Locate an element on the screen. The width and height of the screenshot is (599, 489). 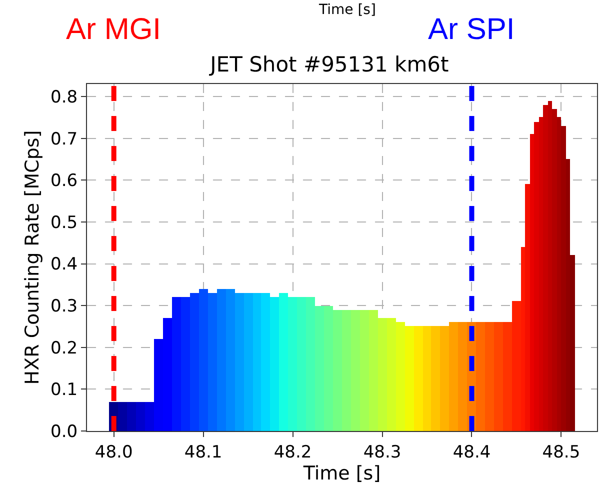
y-tick-label: 0.8 is located at coordinates (64, 97).